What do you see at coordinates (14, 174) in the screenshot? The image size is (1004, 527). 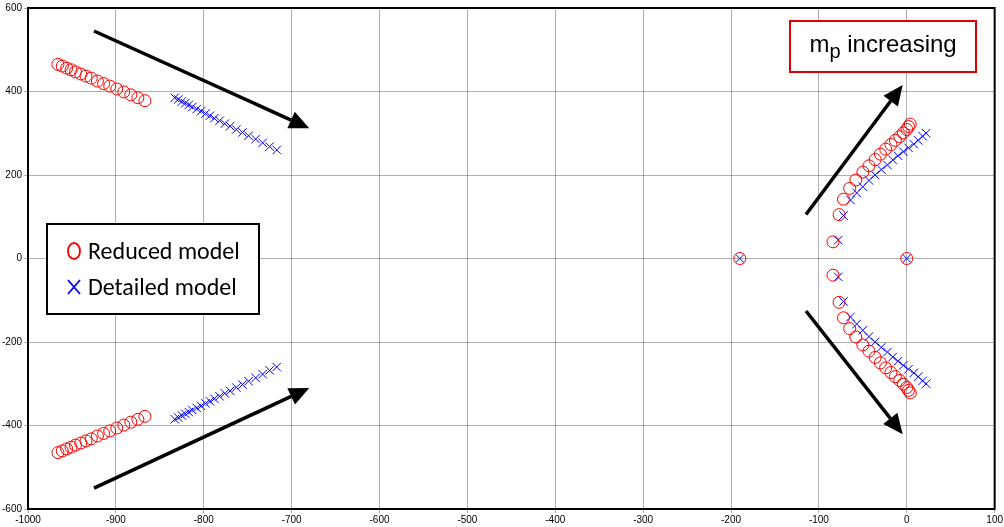 I see `y-tick-label: 200` at bounding box center [14, 174].